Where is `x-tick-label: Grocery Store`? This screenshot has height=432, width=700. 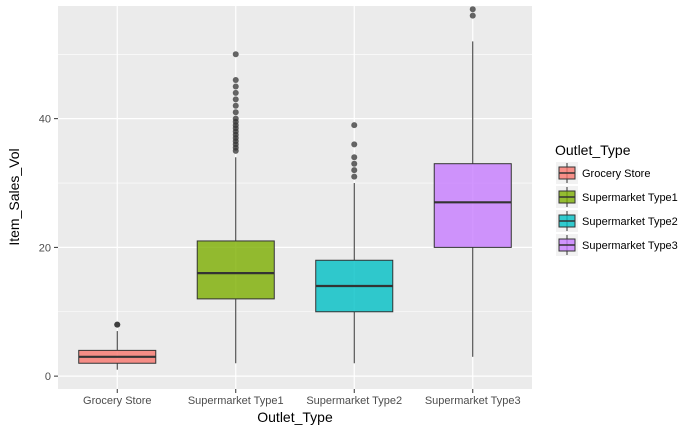 x-tick-label: Grocery Store is located at coordinates (117, 401).